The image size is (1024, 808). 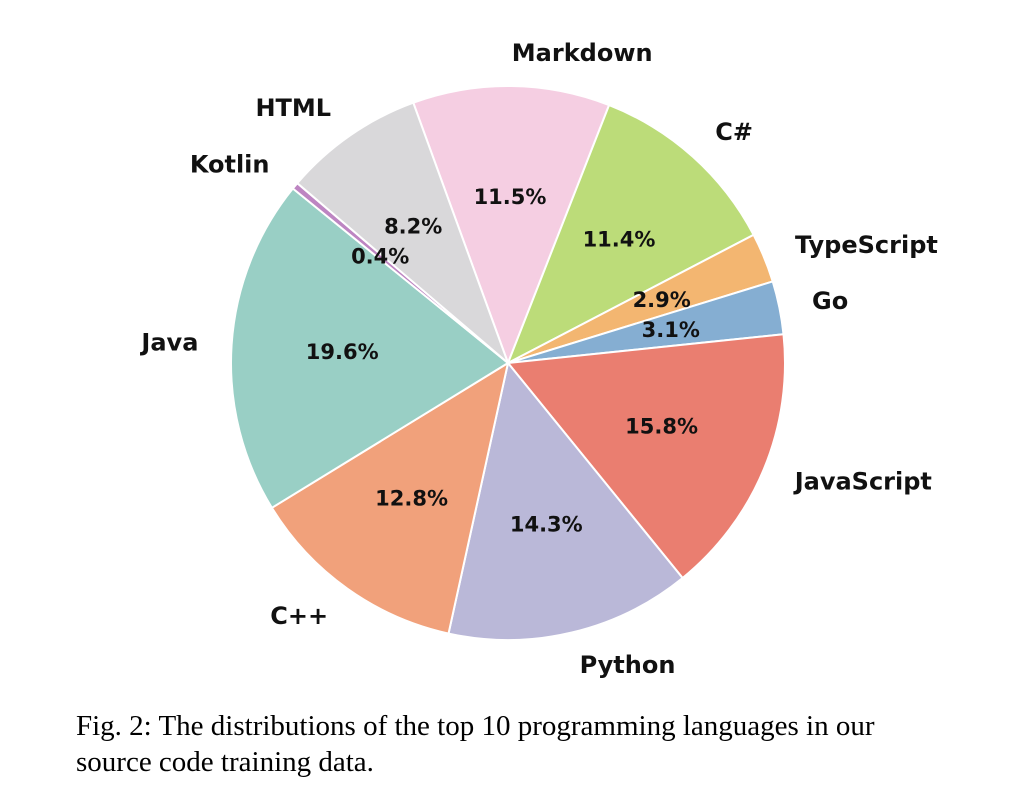 I want to click on figure-caption-line-2: source code training data., so click(x=225, y=762).